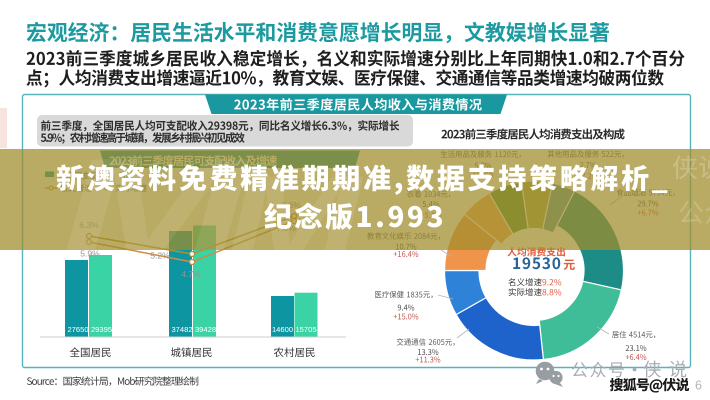  Describe the element at coordinates (191, 274) in the screenshot. I see `svg-text: 4.7%` at that location.